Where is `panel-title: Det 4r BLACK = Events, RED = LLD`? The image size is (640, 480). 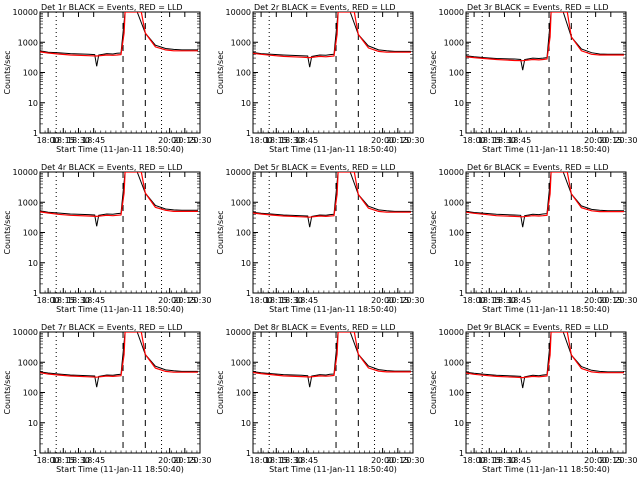 panel-title: Det 4r BLACK = Events, RED = LLD is located at coordinates (112, 167).